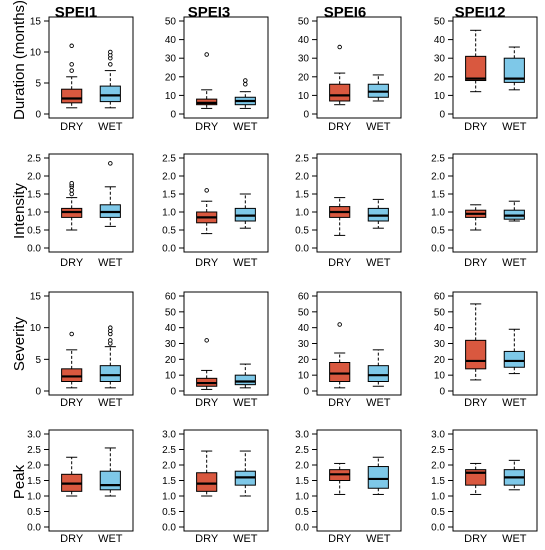  Describe the element at coordinates (209, 12) in the screenshot. I see `column-title-spei3: SPEI3` at that location.